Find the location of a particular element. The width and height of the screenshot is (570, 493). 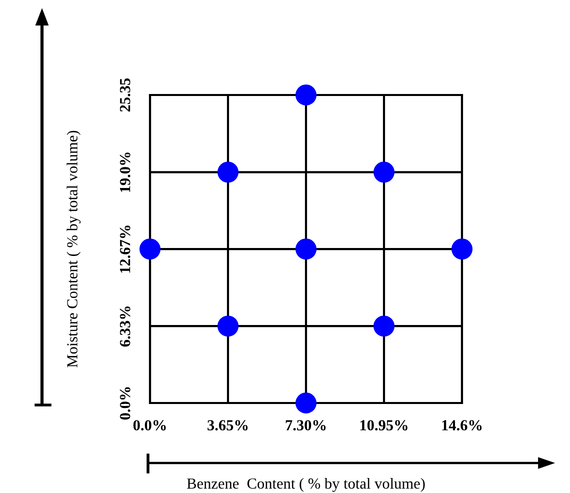

y-axis-title: Moisture Content ( % by total volume) is located at coordinates (73, 249).